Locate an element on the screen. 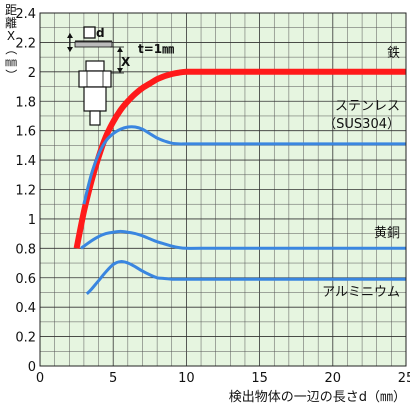 The height and width of the screenshot is (411, 410). y-axis-title: 距離X（㎜） is located at coordinates (11, 42).